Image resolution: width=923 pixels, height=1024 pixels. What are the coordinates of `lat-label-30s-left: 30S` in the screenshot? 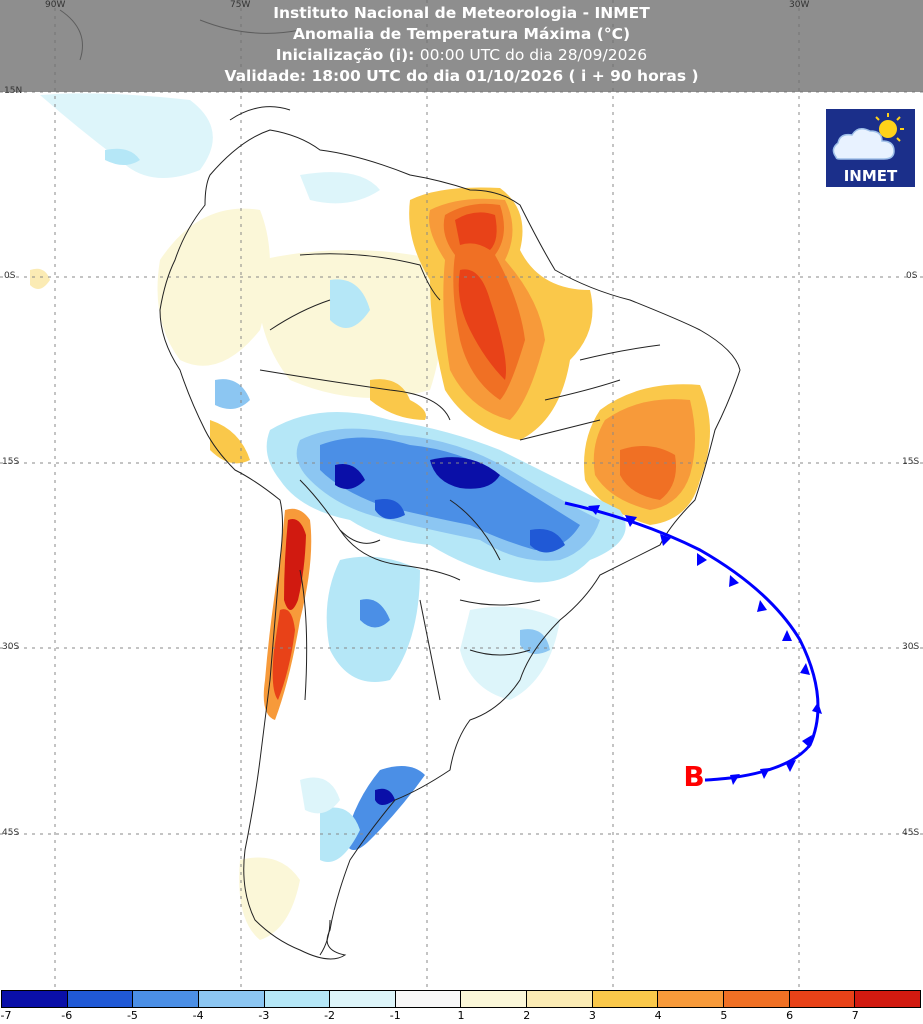 It's located at (11, 647).